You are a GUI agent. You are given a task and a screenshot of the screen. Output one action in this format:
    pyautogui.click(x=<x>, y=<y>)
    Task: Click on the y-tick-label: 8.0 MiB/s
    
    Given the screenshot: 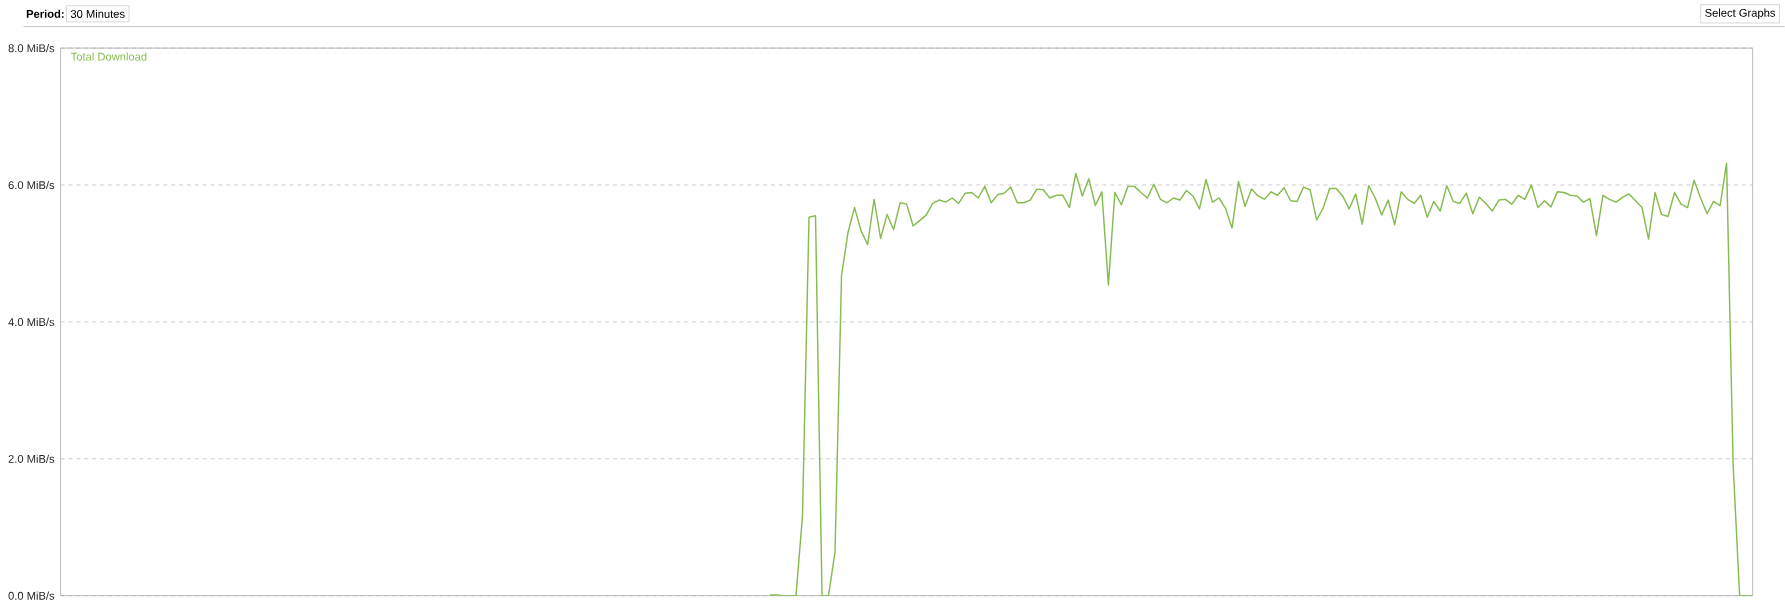 What is the action you would take?
    pyautogui.click(x=31, y=48)
    